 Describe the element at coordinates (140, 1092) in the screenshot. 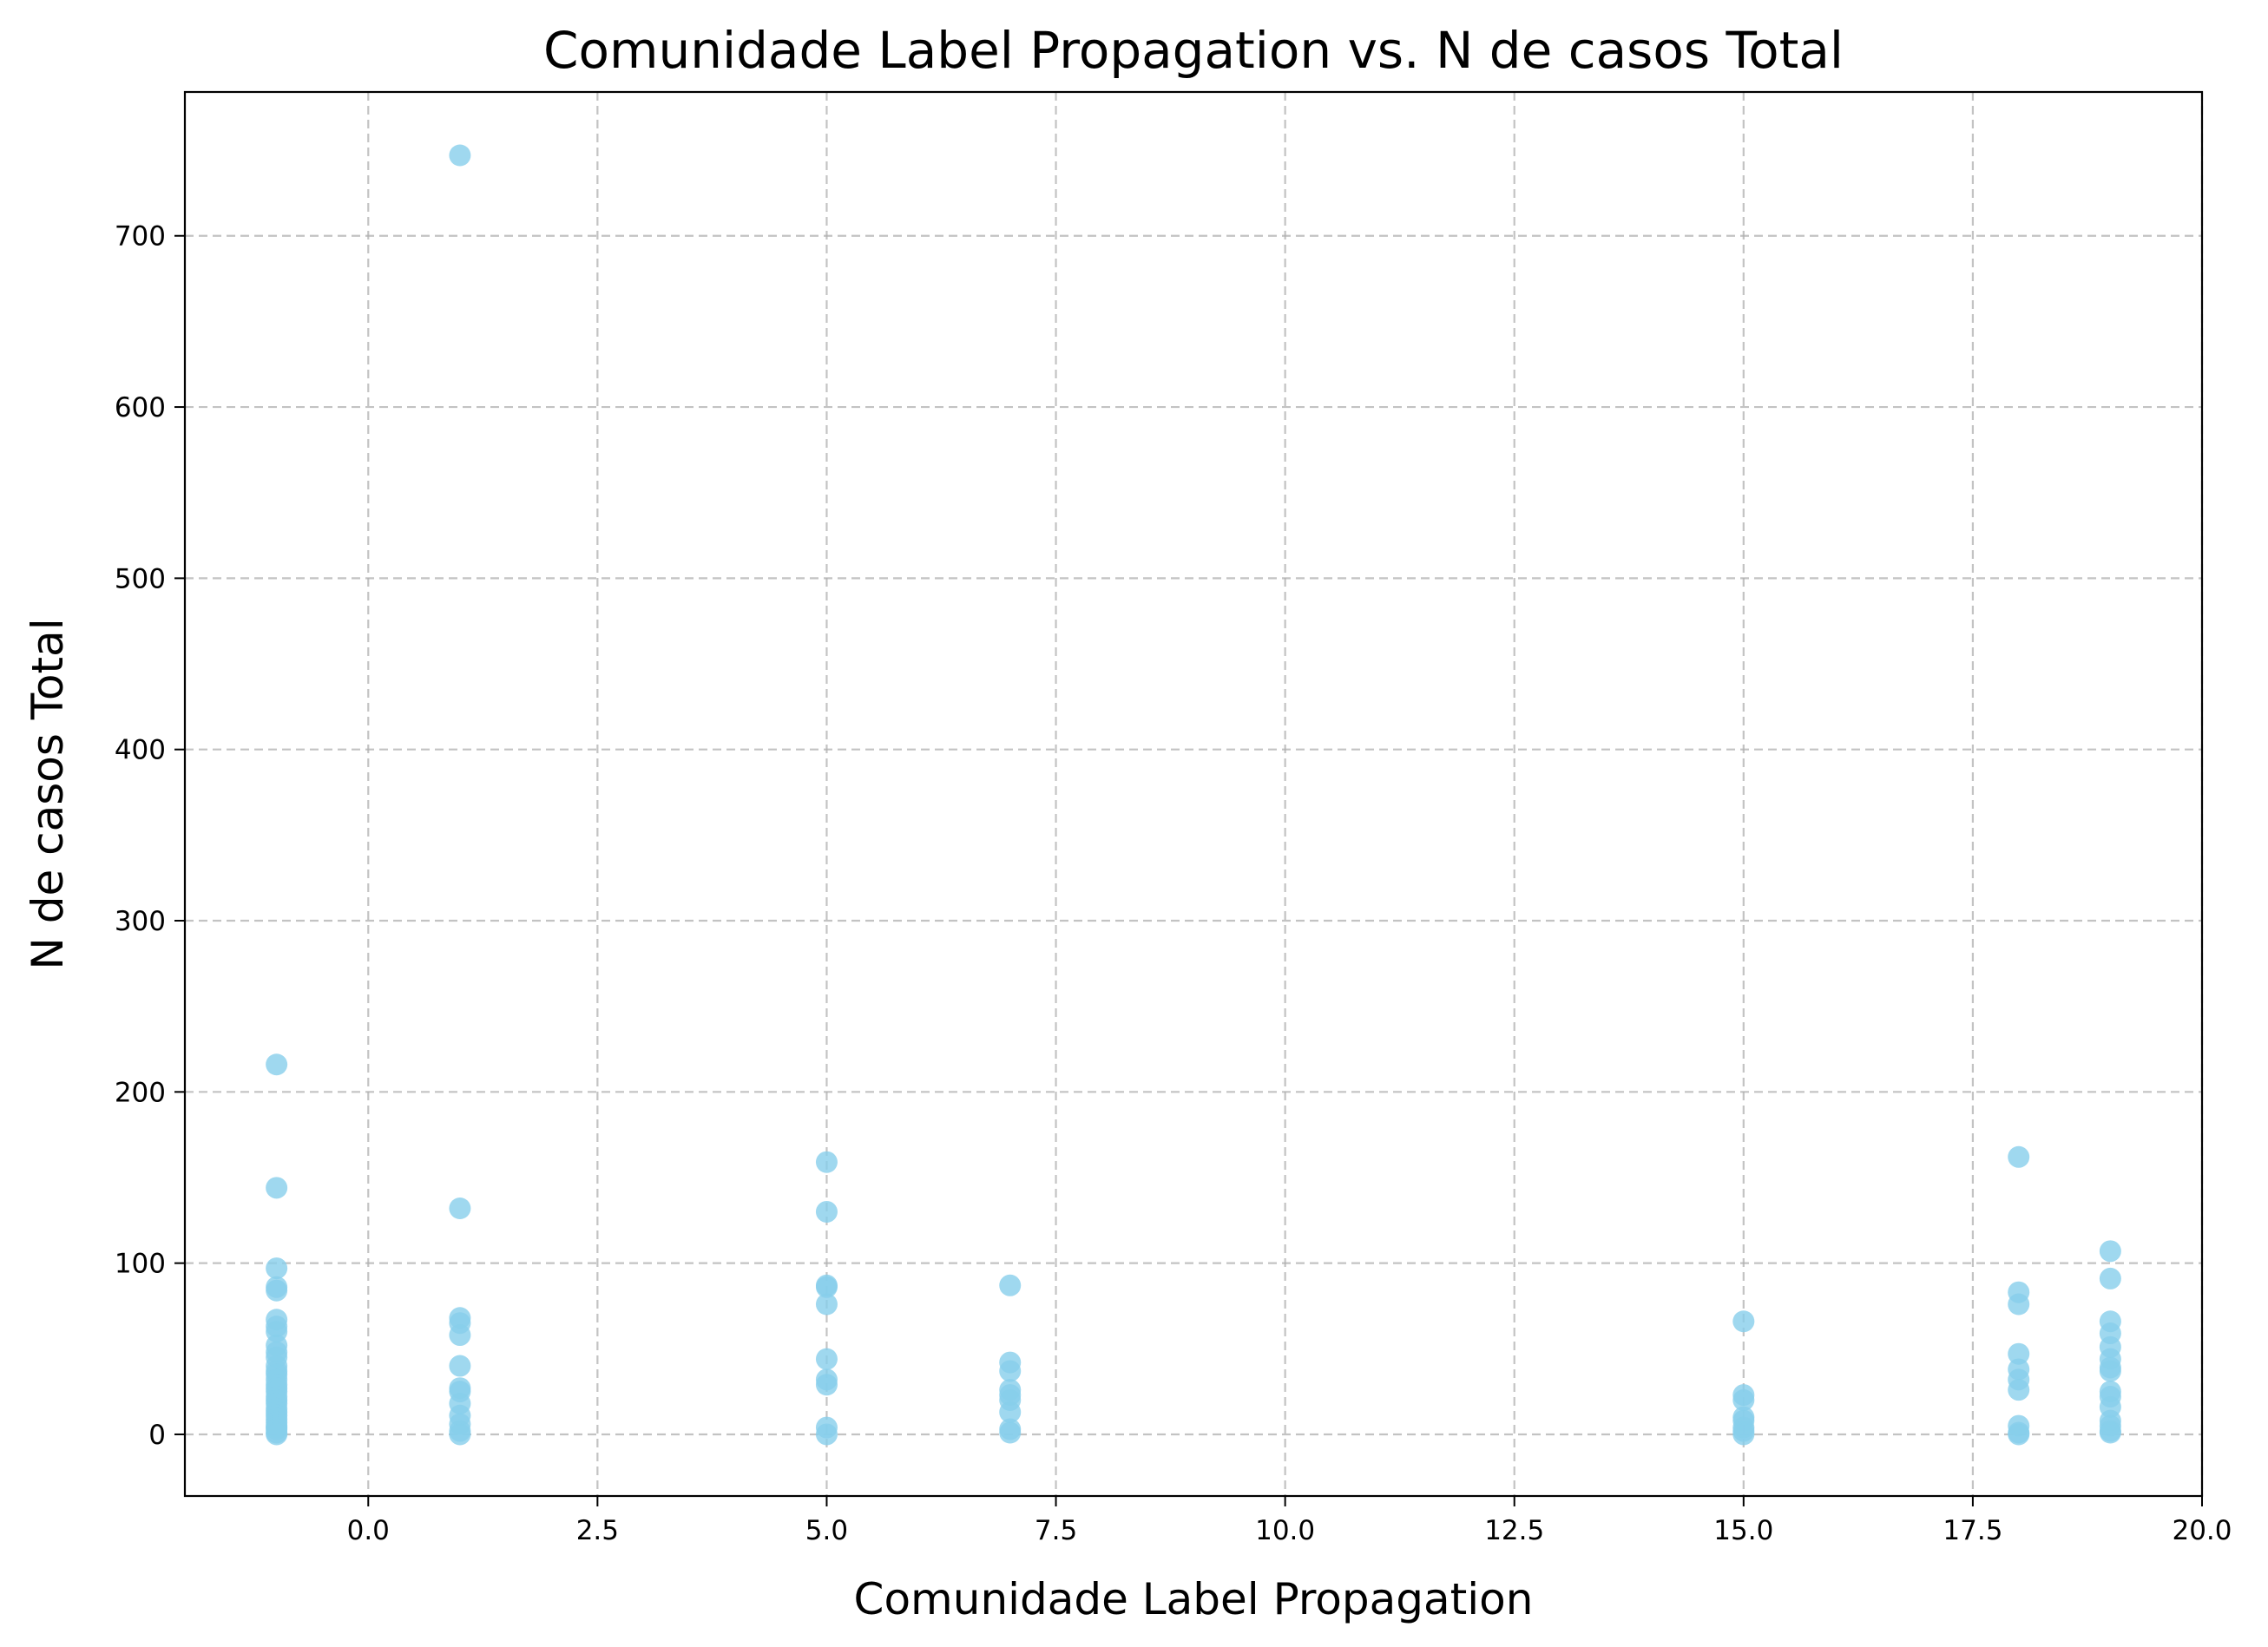

I see `y-tick-label: 200` at that location.